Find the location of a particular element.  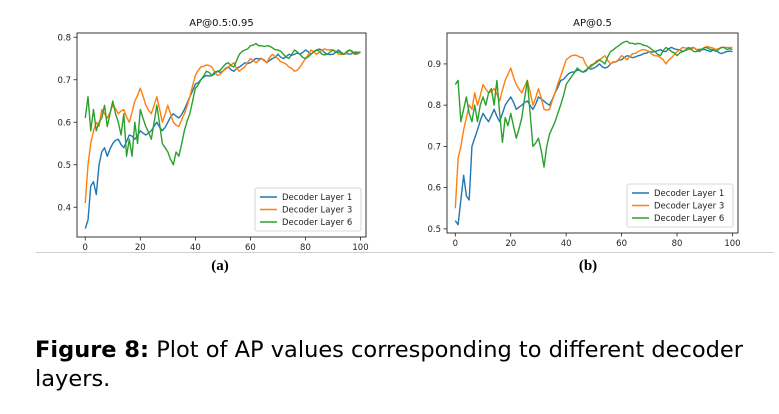

y-tick-label: 0.4 is located at coordinates (64, 208).